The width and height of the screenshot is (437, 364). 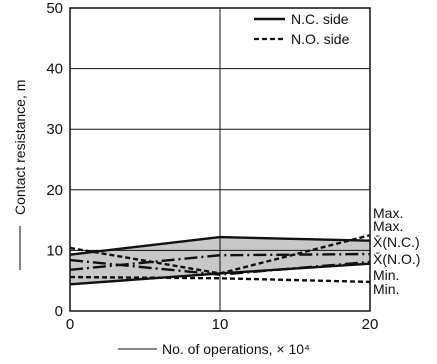 I want to click on line-annotations: Max.Max.X̄(N.C.)X̄(N.O.)Min.Min., so click(x=396, y=251).